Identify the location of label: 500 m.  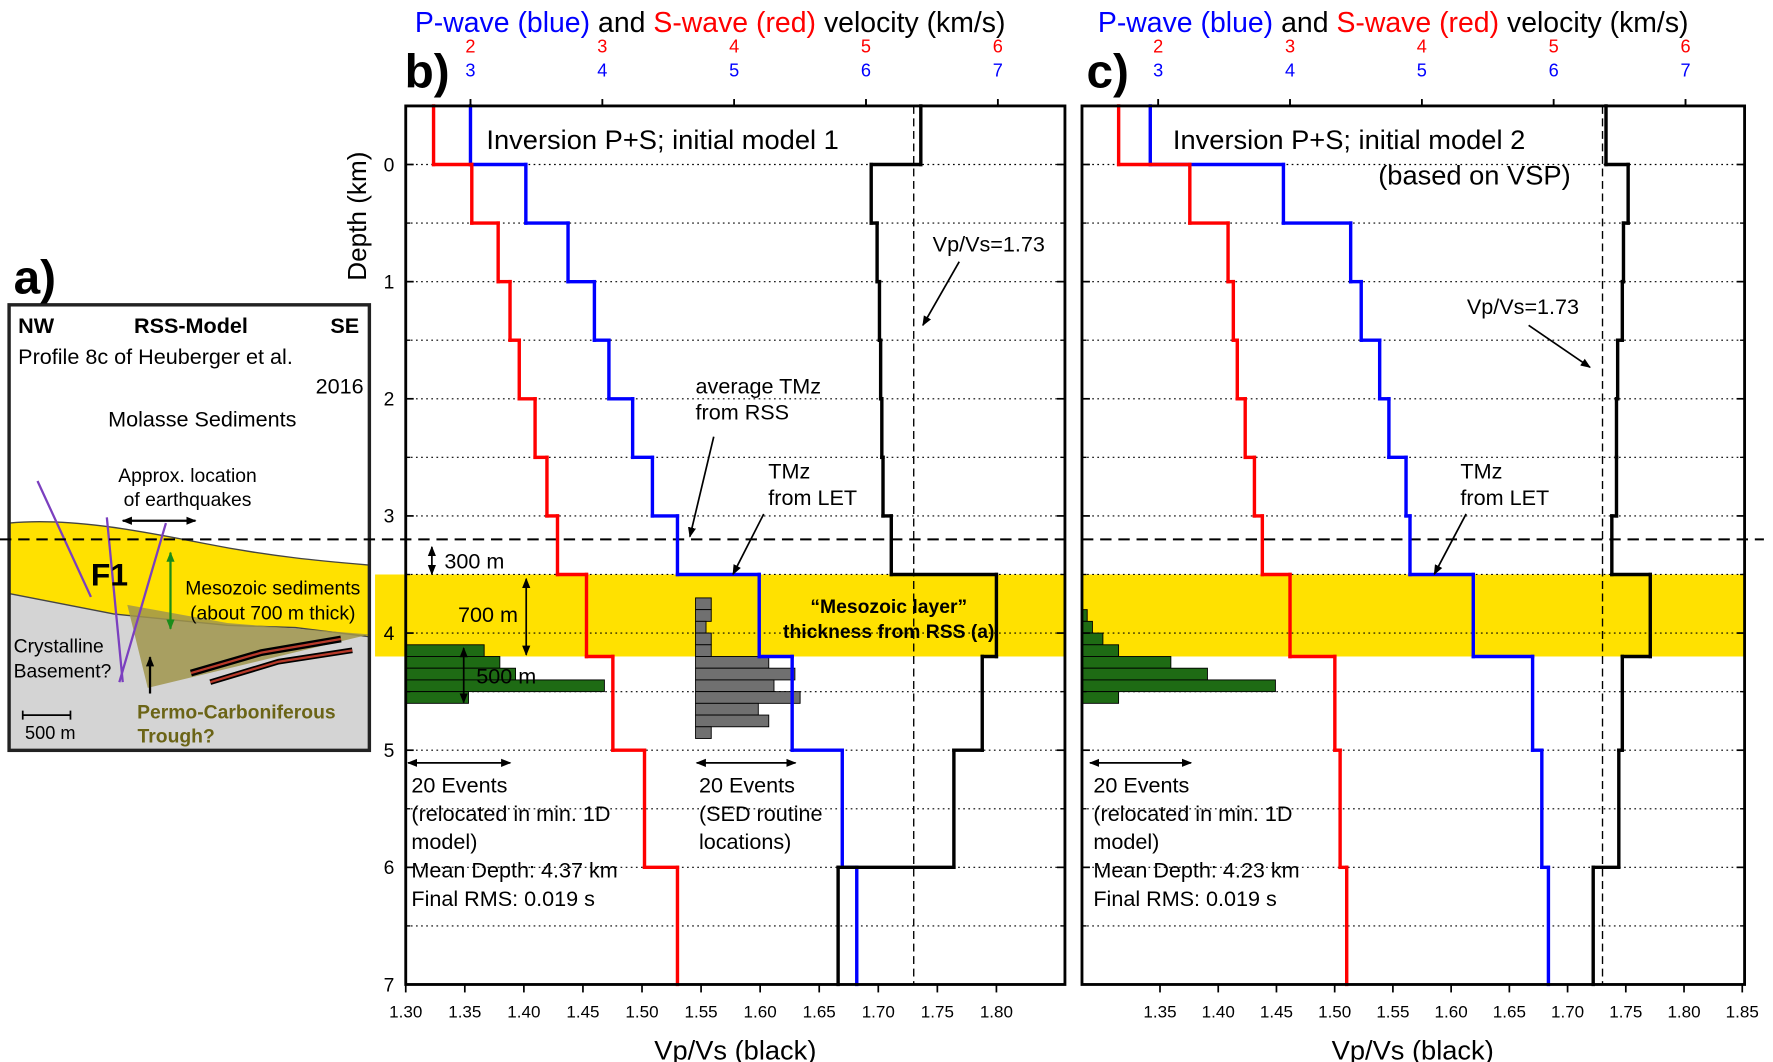
(50, 733).